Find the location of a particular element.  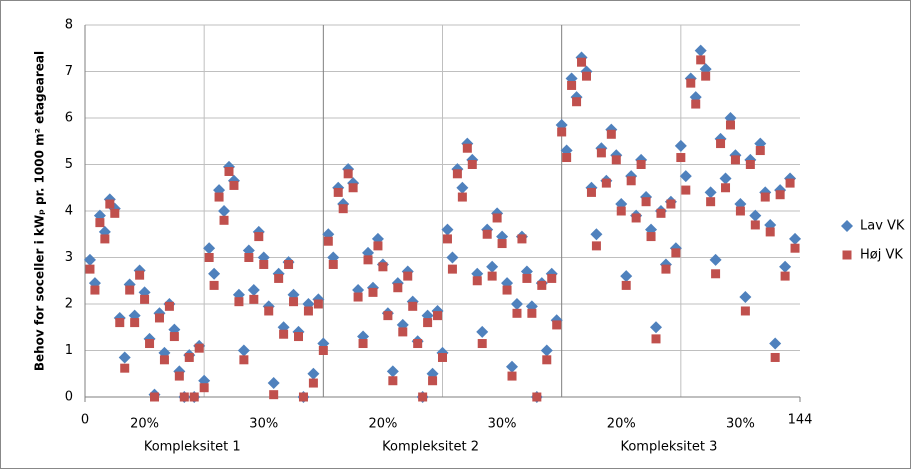

y-tick-label: 8 is located at coordinates (69, 25).